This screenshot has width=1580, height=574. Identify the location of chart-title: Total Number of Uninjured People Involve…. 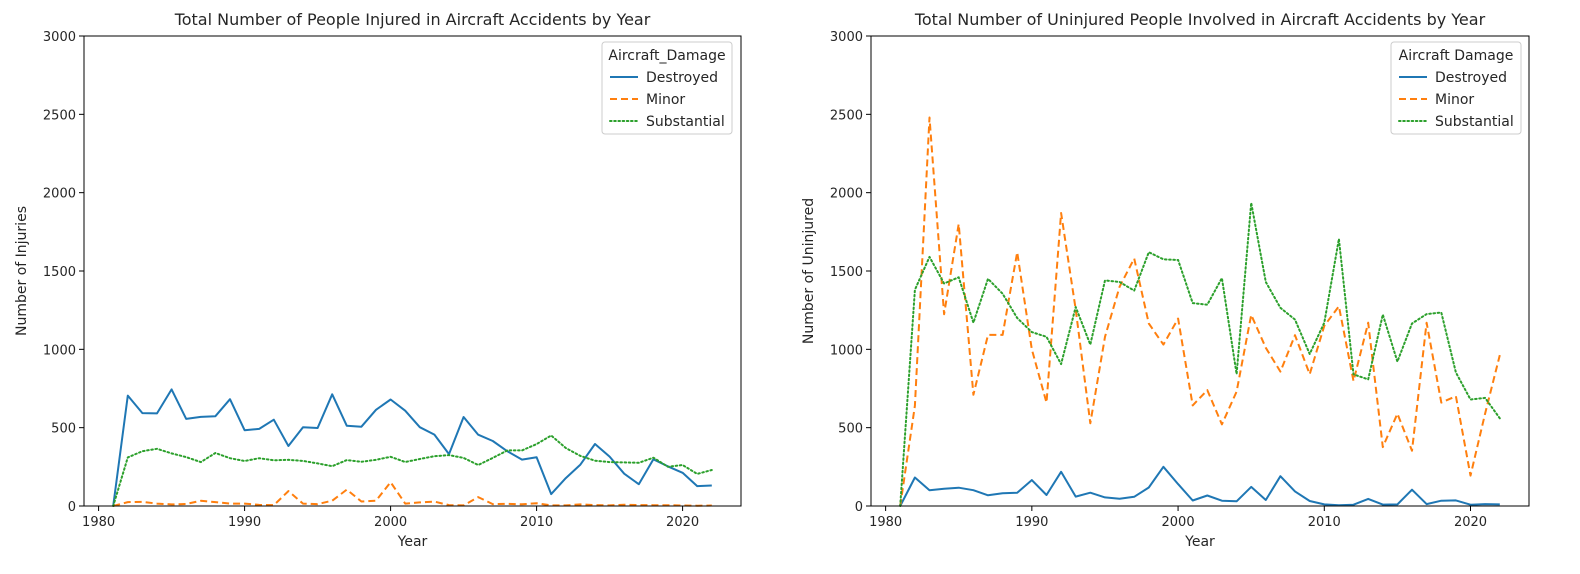
(1200, 19).